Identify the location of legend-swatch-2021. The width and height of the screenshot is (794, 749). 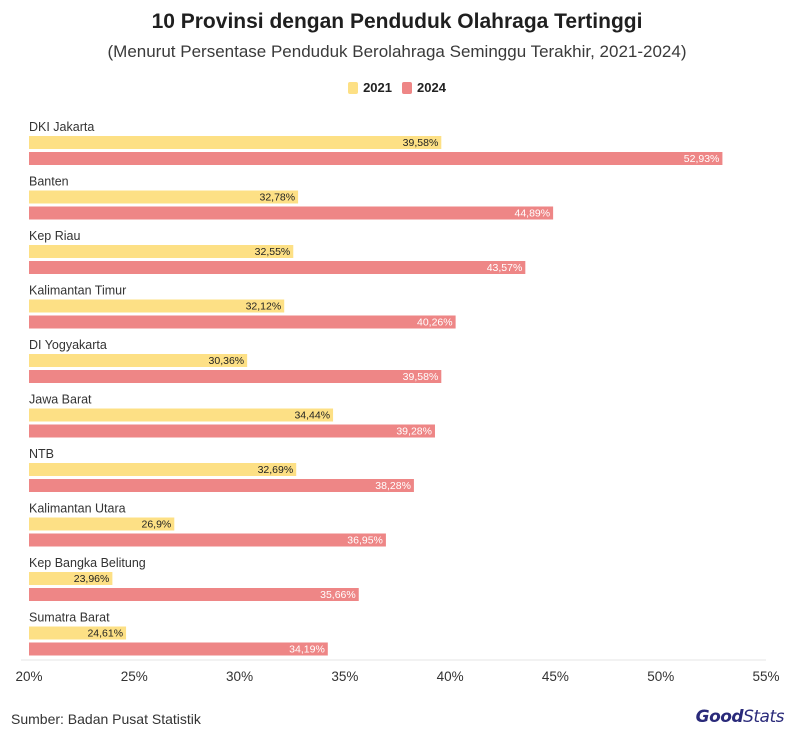
(353, 87).